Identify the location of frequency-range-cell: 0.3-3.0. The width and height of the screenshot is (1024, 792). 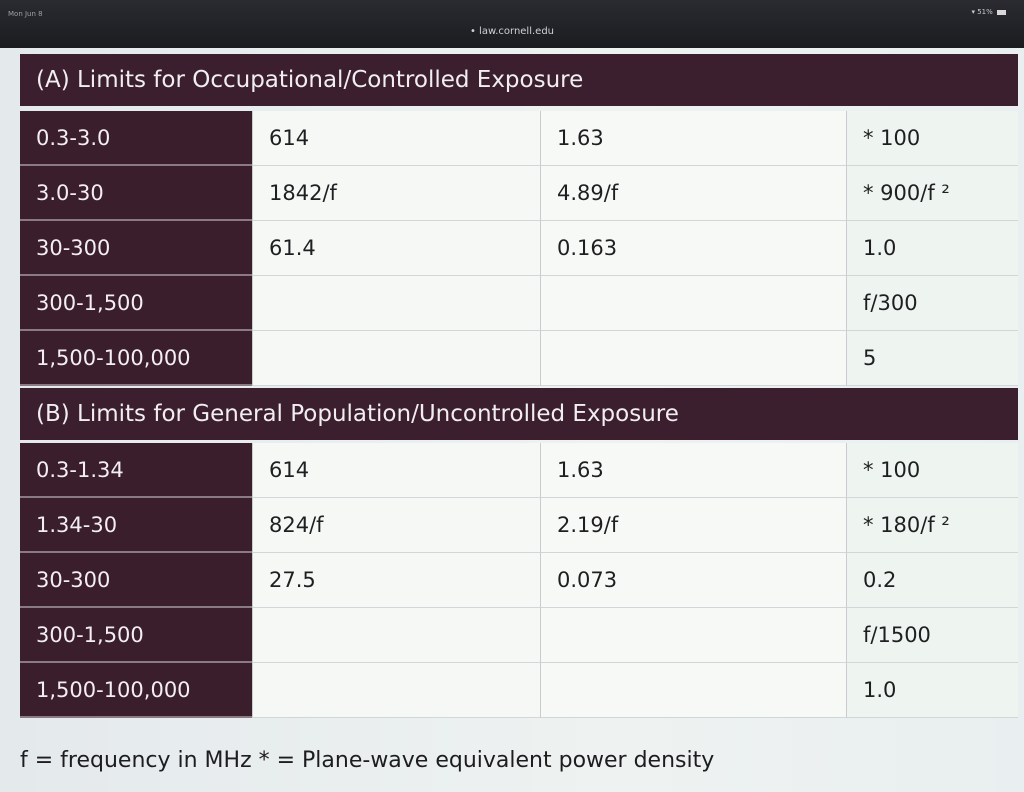
(136, 138).